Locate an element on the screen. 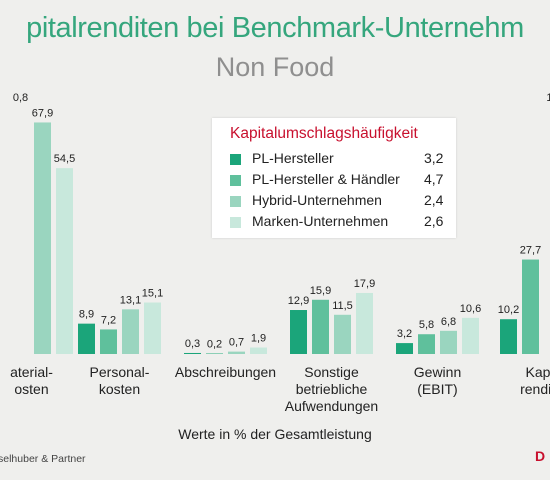  legend-label: PL-Hersteller & Händler is located at coordinates (326, 179).